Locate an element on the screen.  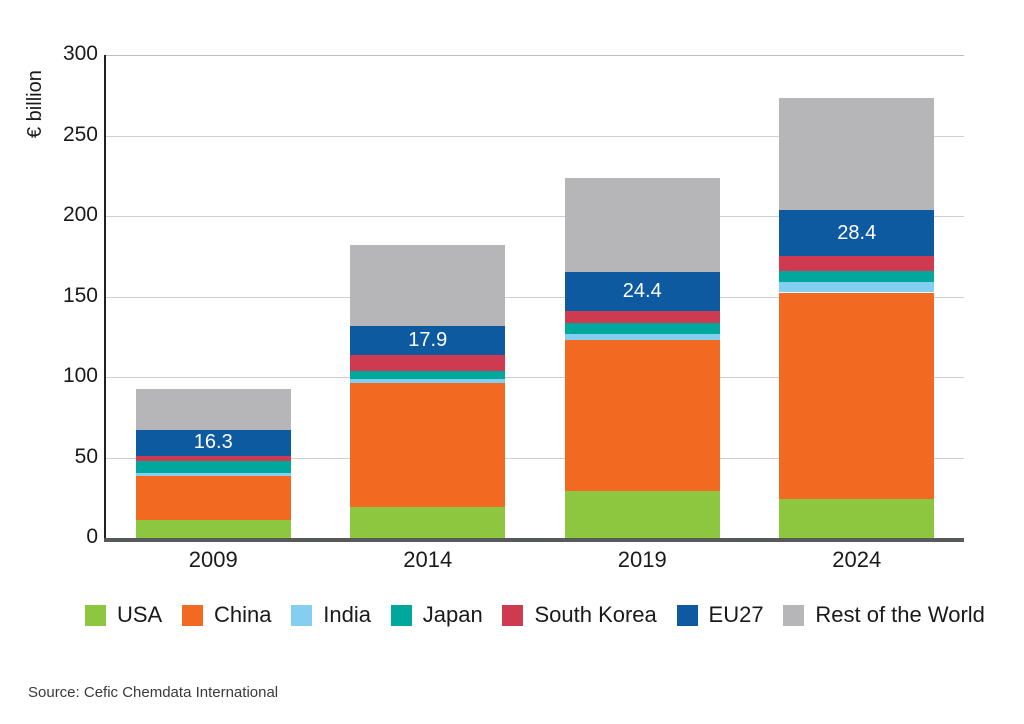
legend-item-usa: USA is located at coordinates (123, 615).